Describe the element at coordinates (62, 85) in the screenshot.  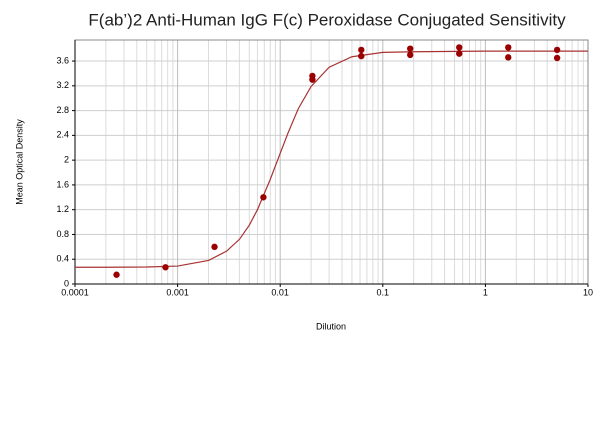
I see `y-tick-label: 3.2` at that location.